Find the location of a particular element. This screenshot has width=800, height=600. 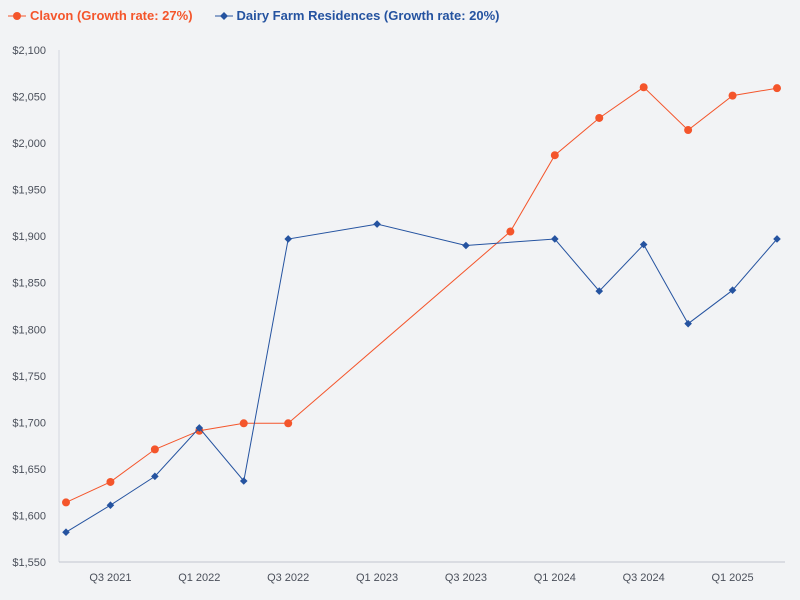

legend-marker-circle-icon is located at coordinates (17, 15).